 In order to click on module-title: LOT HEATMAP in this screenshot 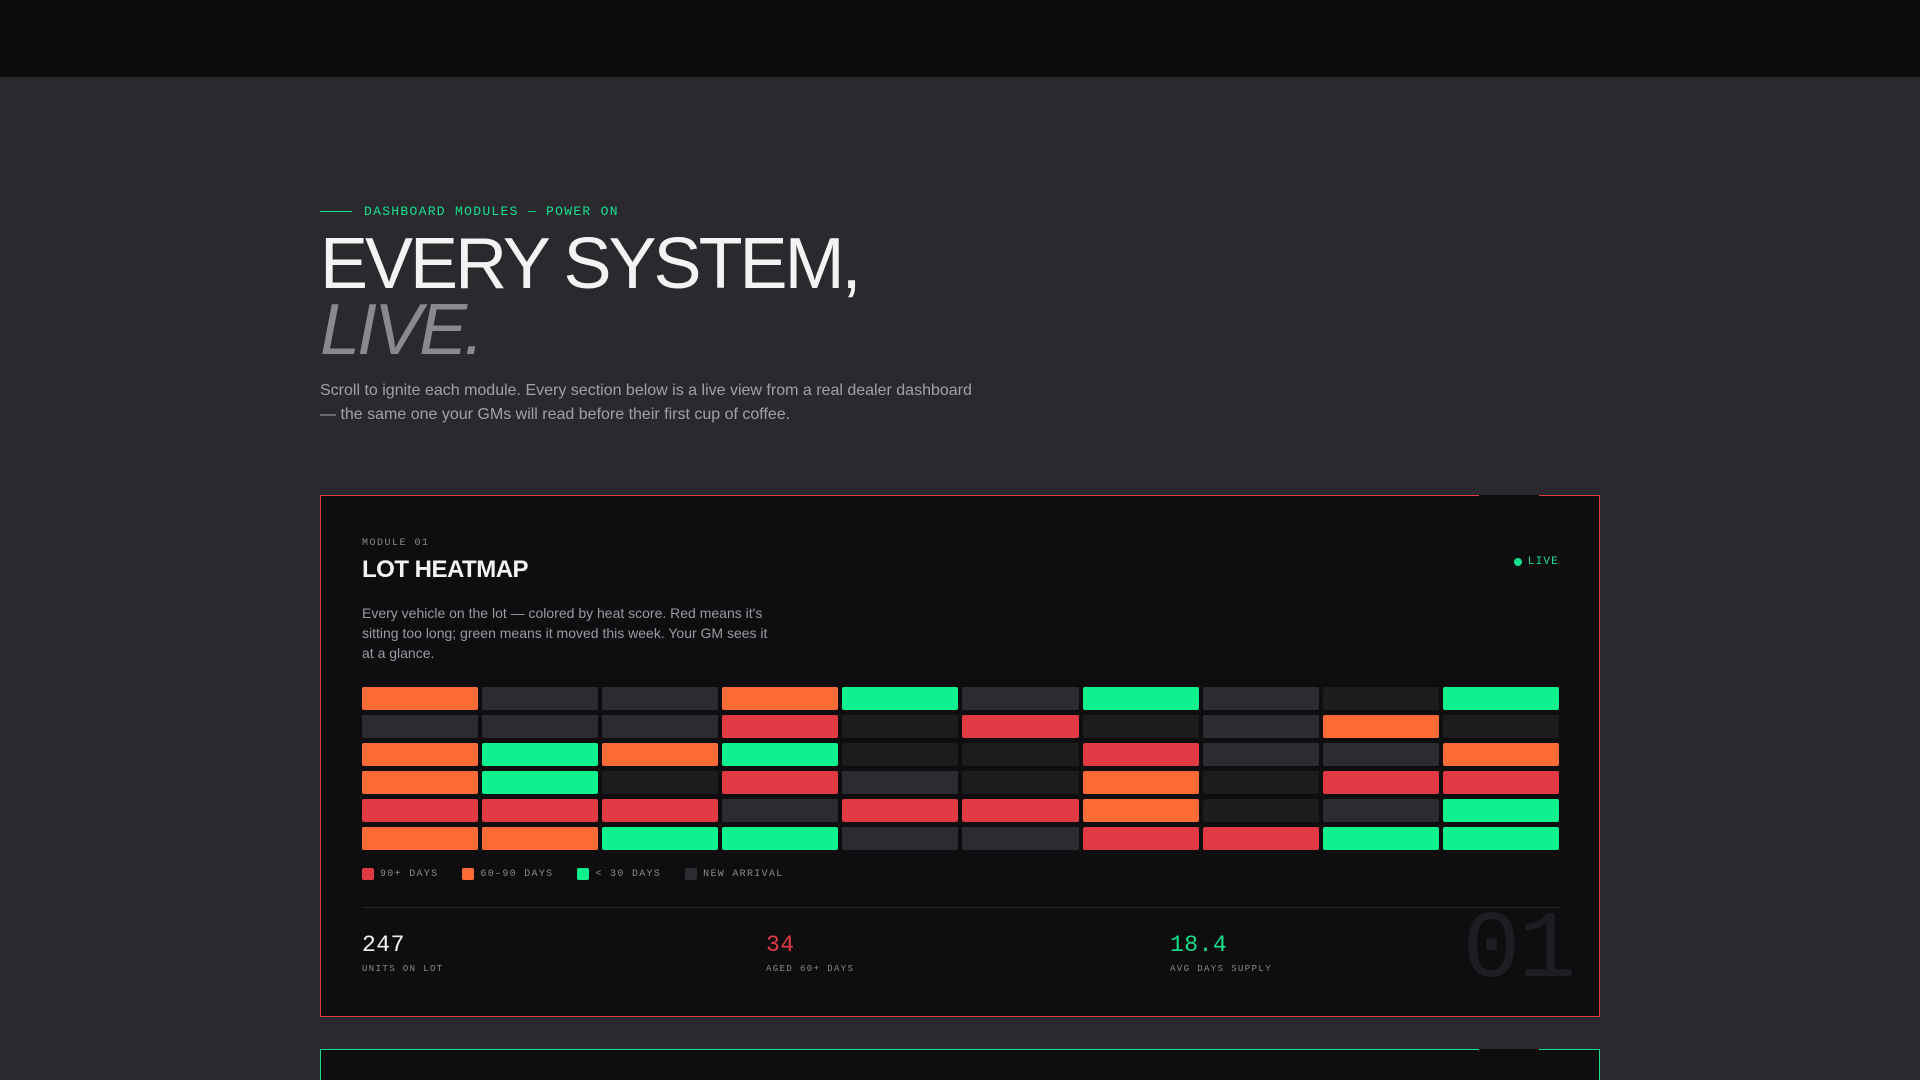, I will do `click(445, 569)`.